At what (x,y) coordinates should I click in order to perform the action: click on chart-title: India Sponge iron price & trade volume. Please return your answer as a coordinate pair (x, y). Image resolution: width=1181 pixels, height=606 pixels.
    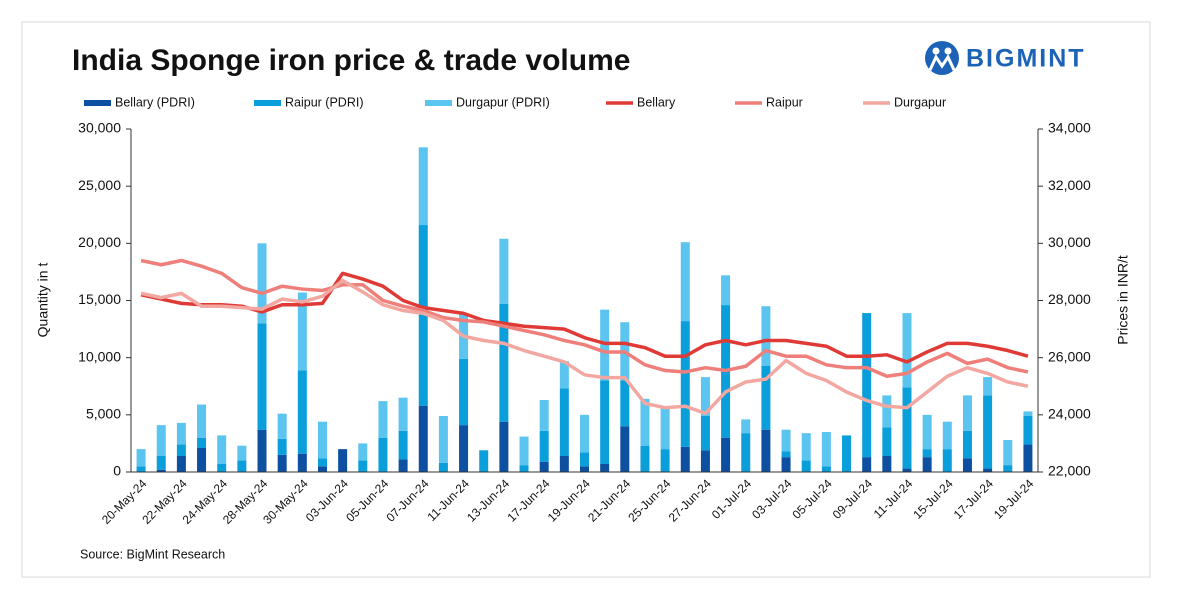
    Looking at the image, I should click on (351, 60).